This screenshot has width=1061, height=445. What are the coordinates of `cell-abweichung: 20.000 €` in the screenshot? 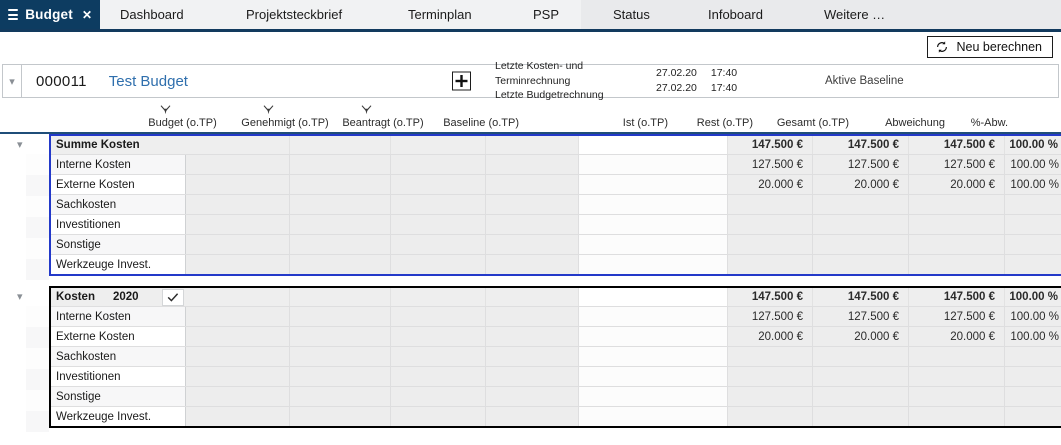 It's located at (957, 184).